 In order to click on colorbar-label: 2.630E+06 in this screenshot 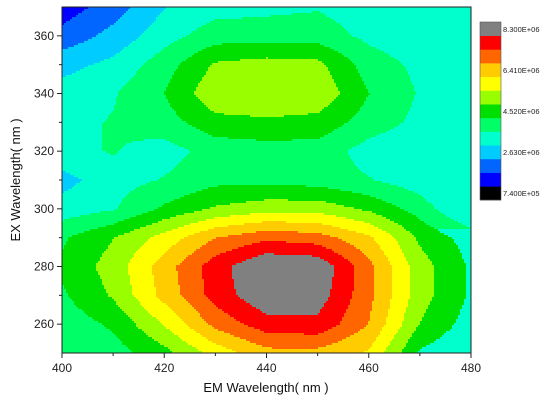, I will do `click(521, 152)`.